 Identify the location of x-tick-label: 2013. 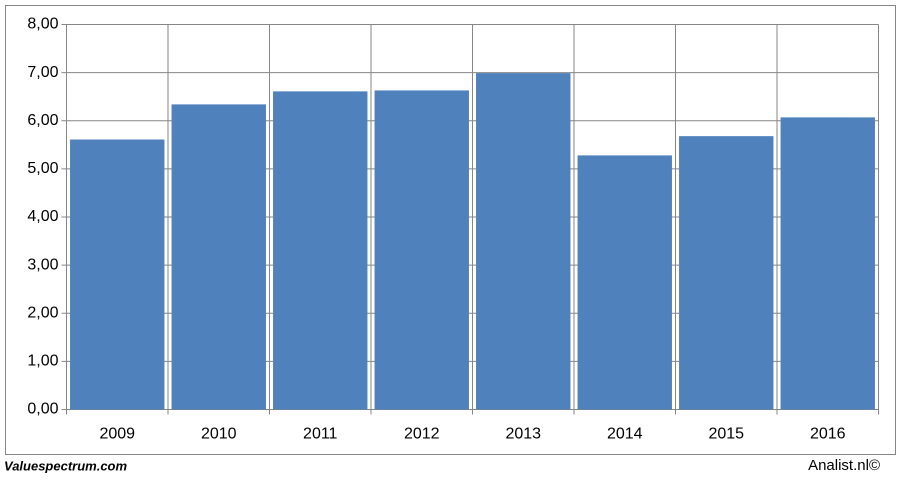
(523, 434).